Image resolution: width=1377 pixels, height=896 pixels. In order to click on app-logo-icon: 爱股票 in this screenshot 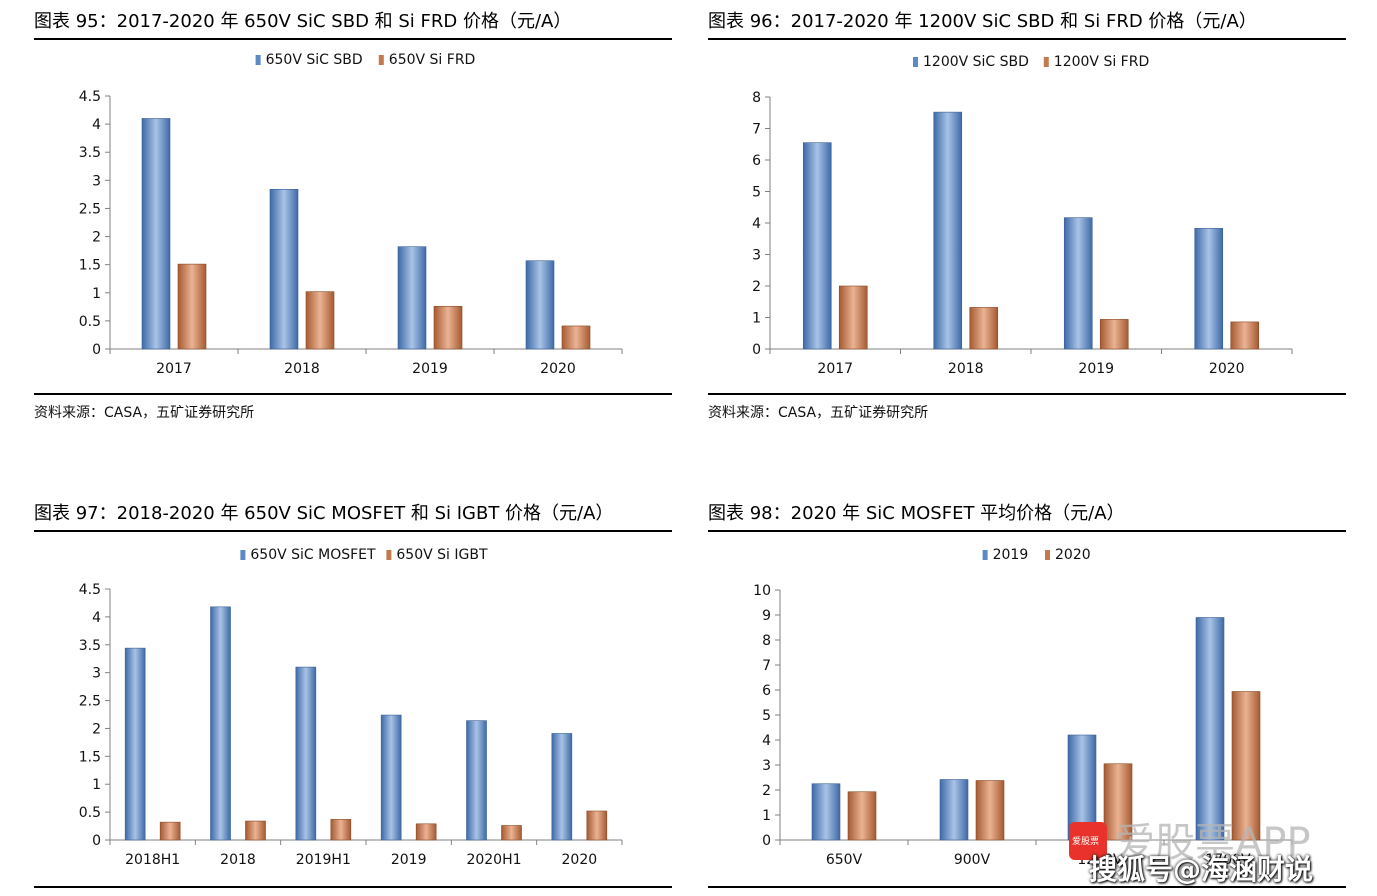, I will do `click(1088, 841)`.